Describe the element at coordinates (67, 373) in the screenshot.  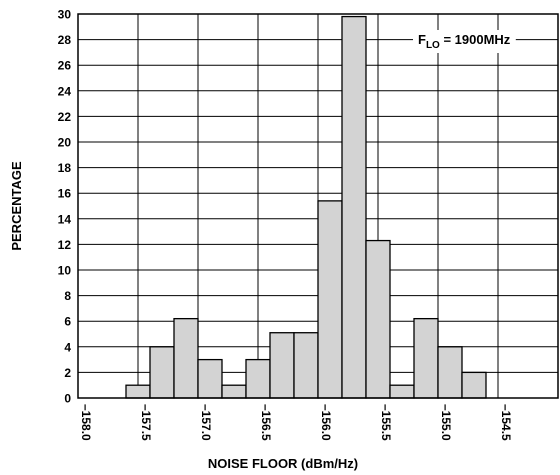
I see `y-tick-label: 2` at that location.